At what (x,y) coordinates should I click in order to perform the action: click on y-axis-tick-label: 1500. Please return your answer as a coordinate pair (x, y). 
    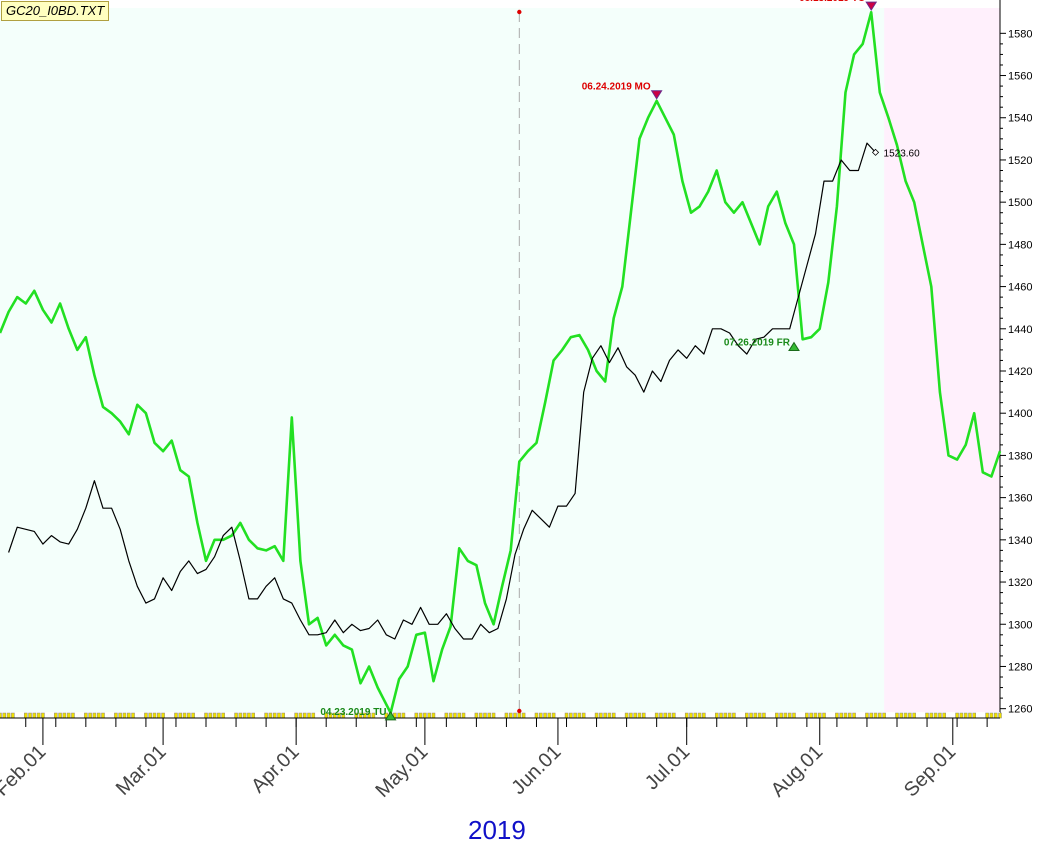
    Looking at the image, I should click on (1020, 203).